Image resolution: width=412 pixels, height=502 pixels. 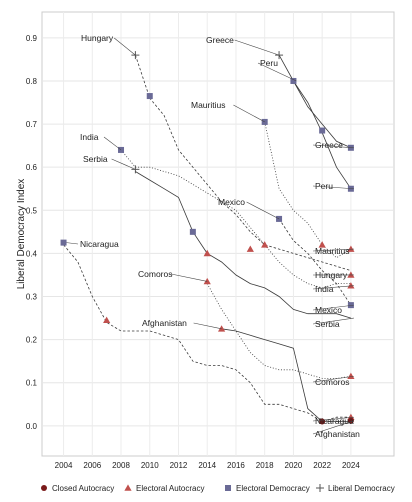 What do you see at coordinates (121, 465) in the screenshot?
I see `x-tick-label: 2008` at bounding box center [121, 465].